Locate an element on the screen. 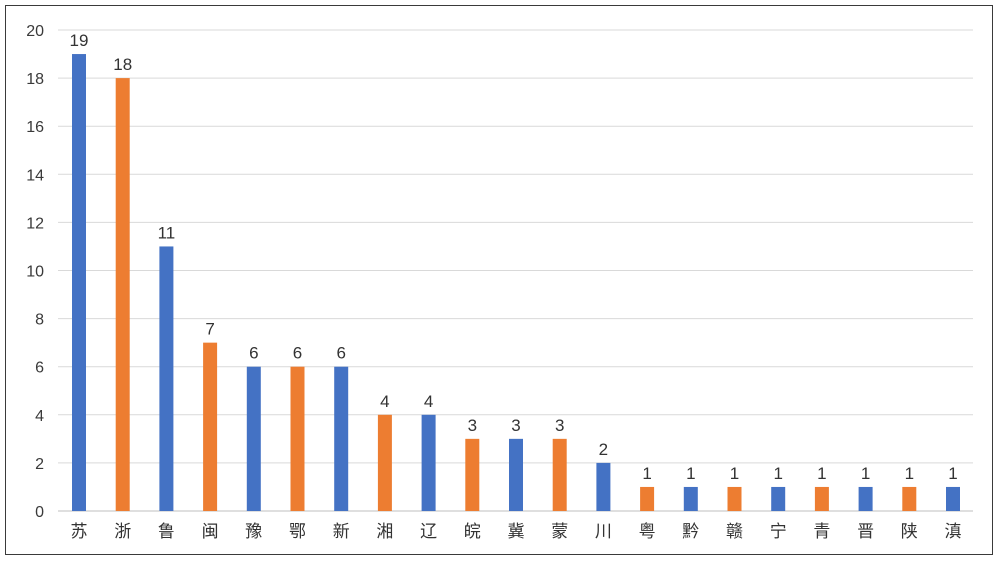 The height and width of the screenshot is (562, 1000). y-tick-label: 2 is located at coordinates (39, 464).